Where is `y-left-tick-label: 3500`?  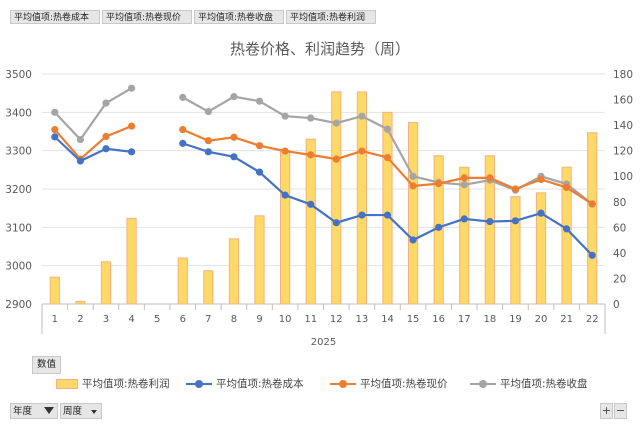
y-left-tick-label: 3500 is located at coordinates (18, 75).